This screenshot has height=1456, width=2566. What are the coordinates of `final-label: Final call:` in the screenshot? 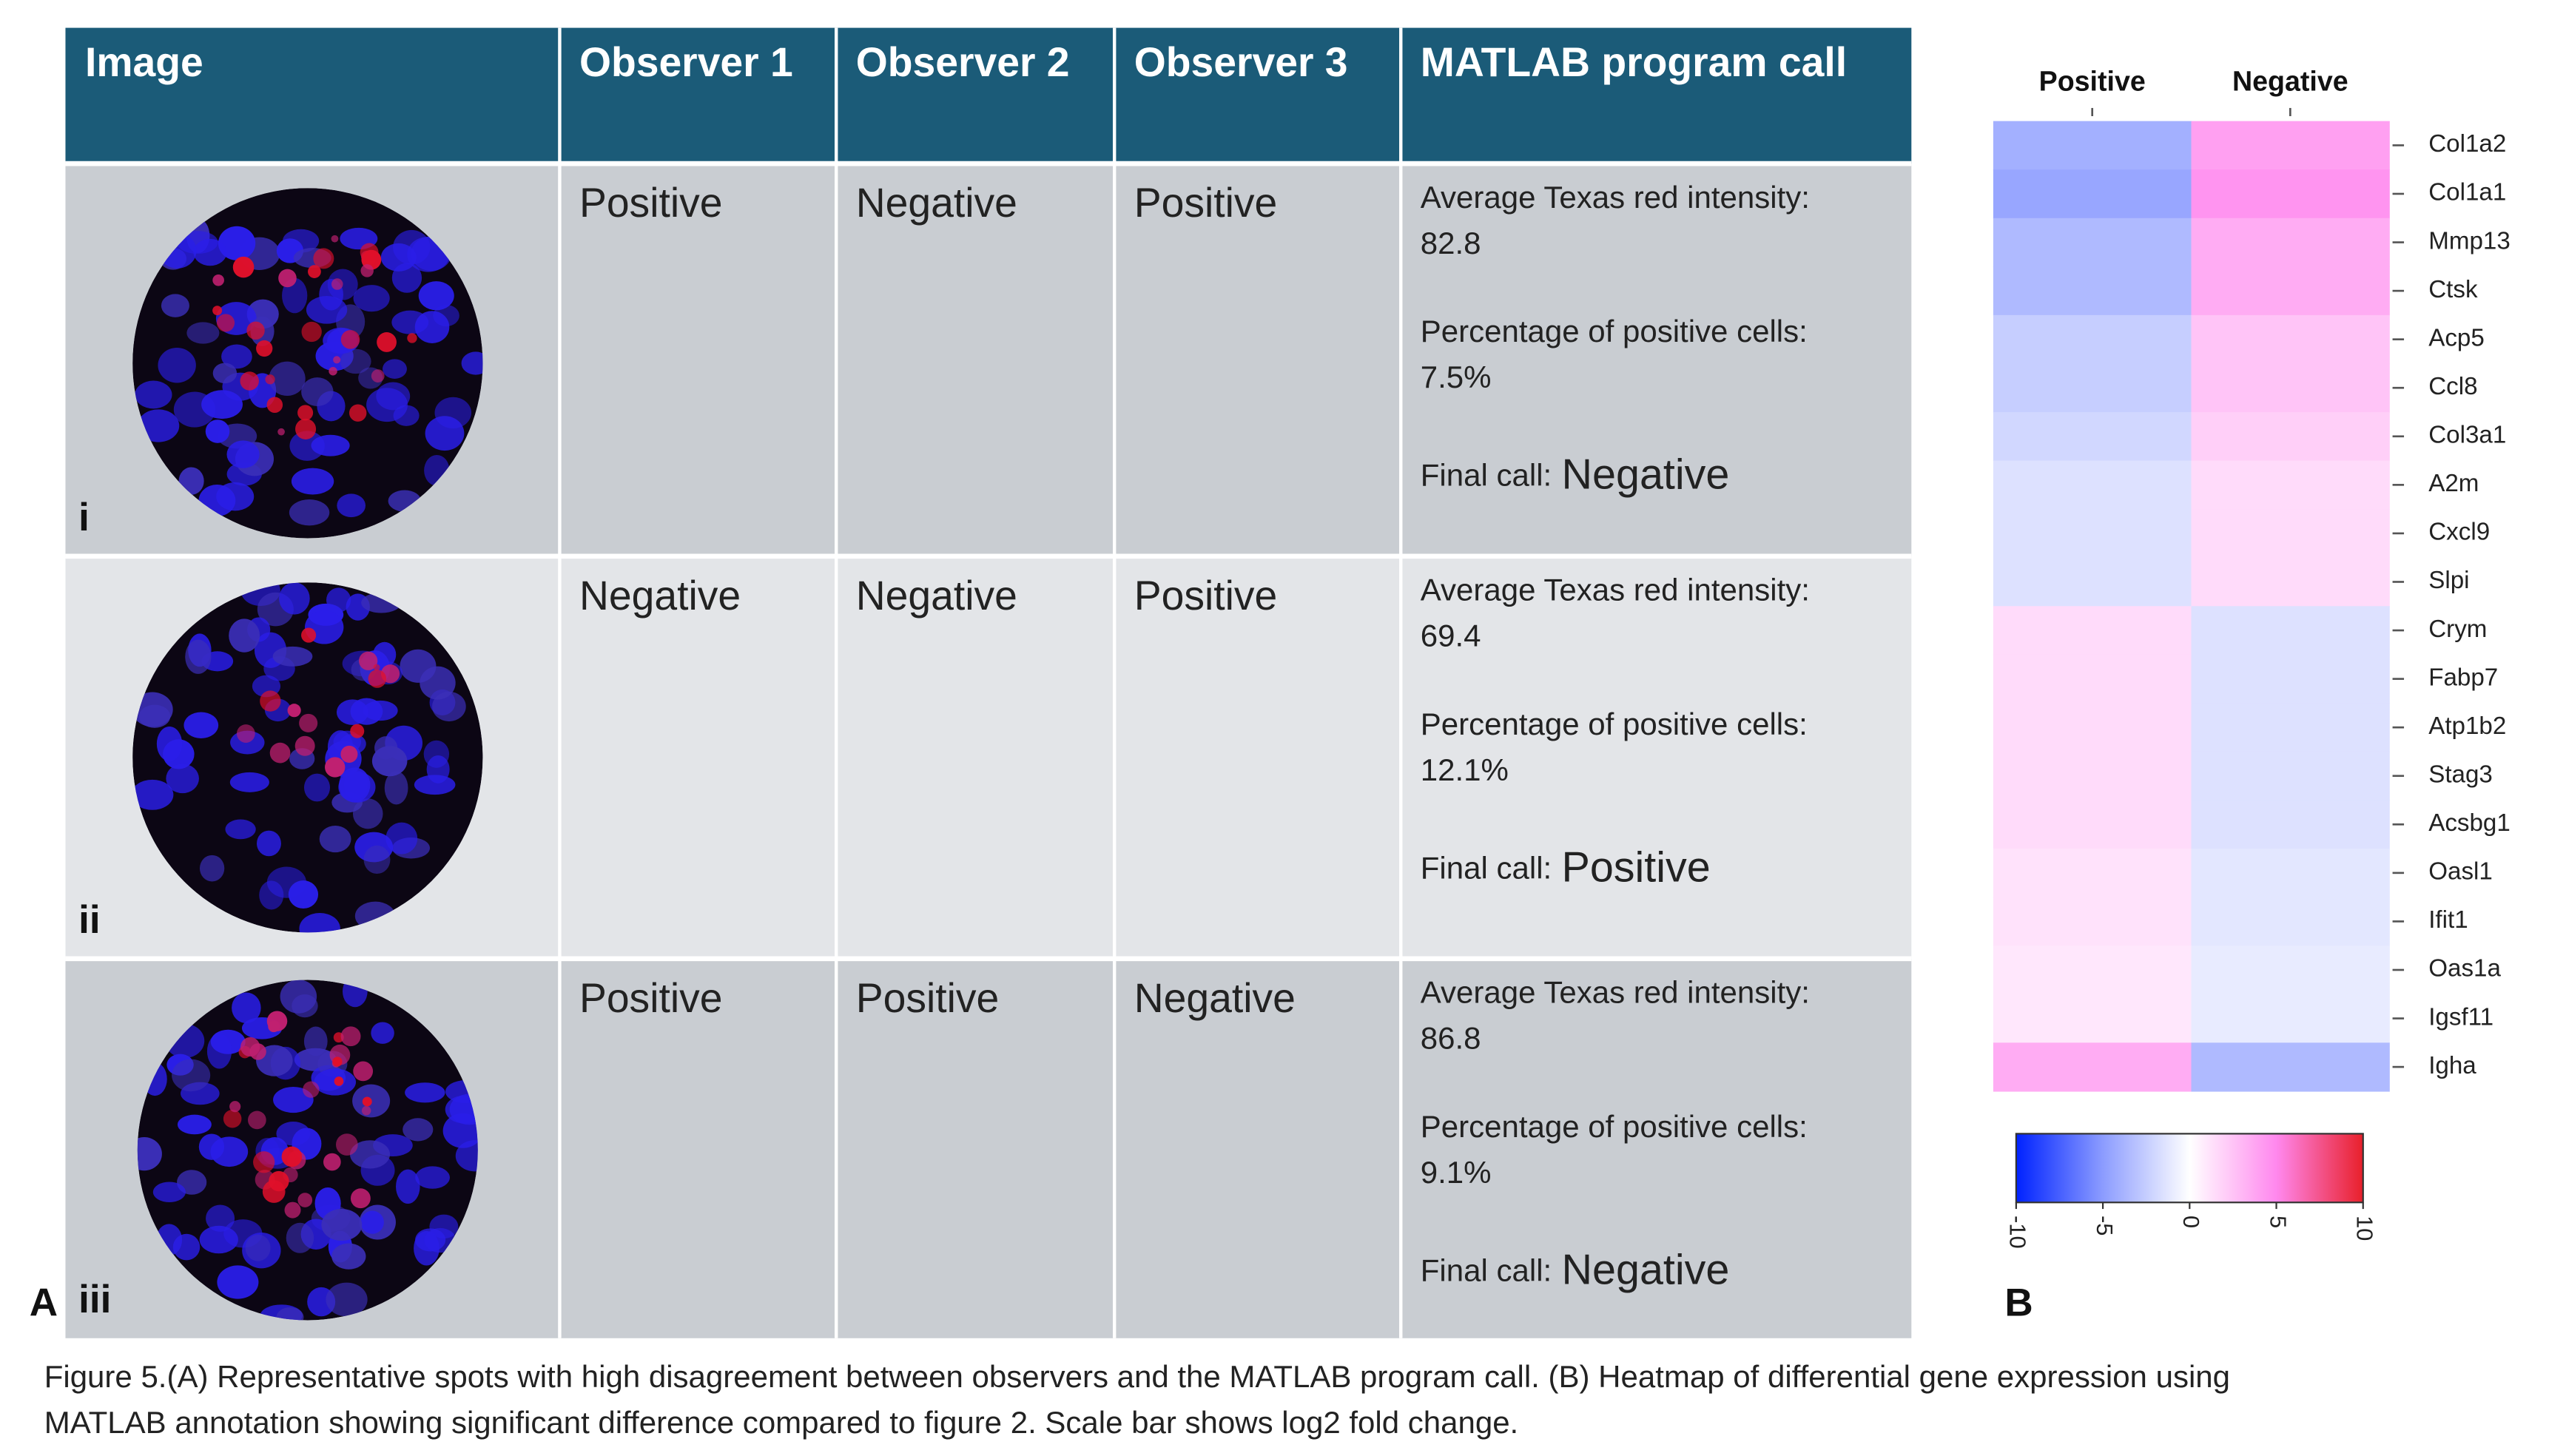 It's located at (1486, 868).